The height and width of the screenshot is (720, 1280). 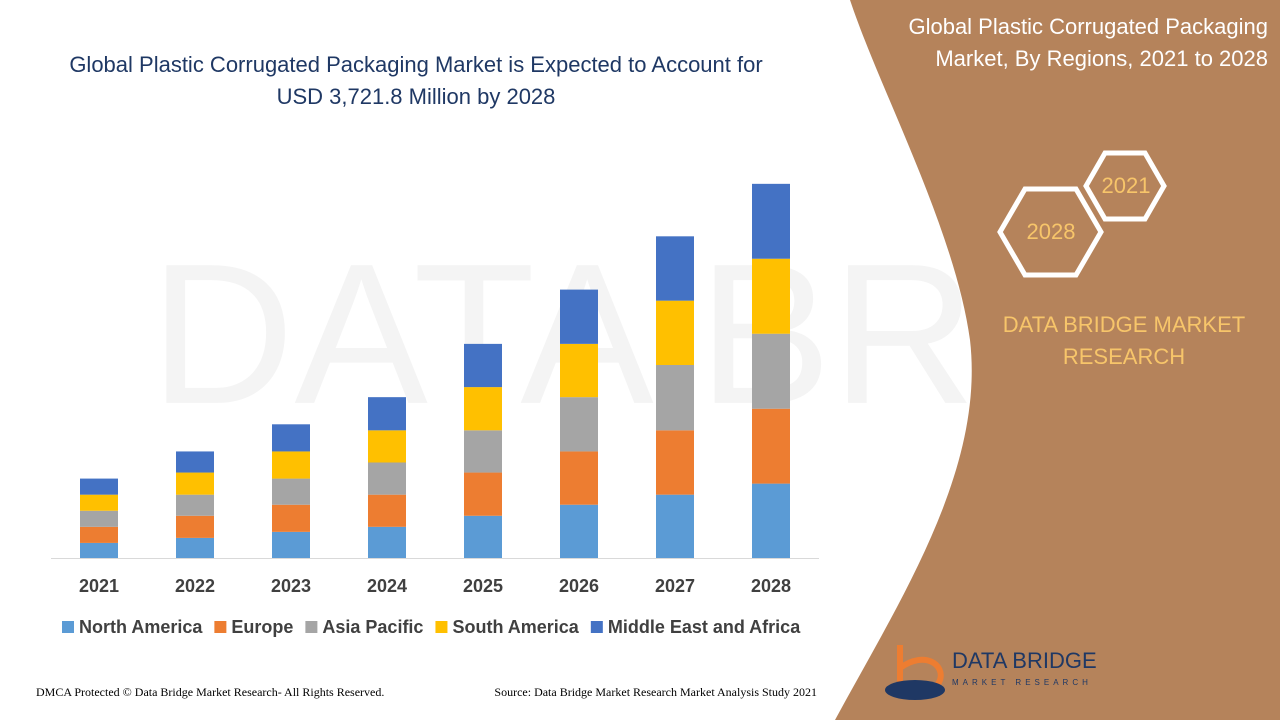 I want to click on legend-label: North America, so click(x=141, y=627).